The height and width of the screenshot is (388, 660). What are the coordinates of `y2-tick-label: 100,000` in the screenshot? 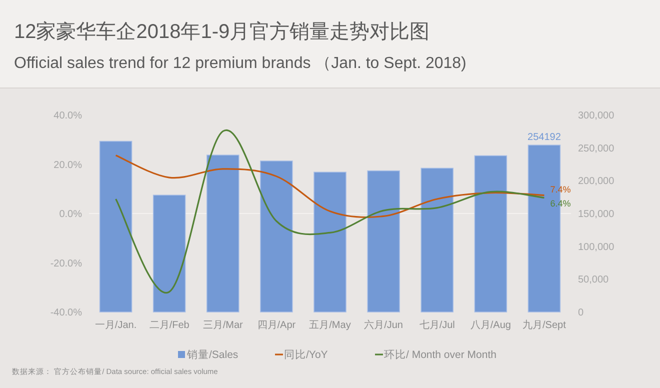 It's located at (596, 247).